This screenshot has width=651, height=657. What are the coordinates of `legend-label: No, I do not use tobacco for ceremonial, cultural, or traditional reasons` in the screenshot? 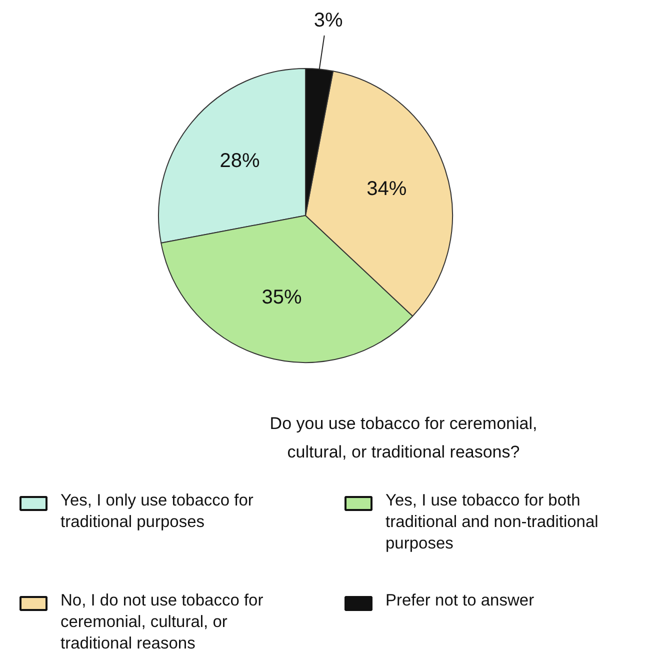 It's located at (162, 622).